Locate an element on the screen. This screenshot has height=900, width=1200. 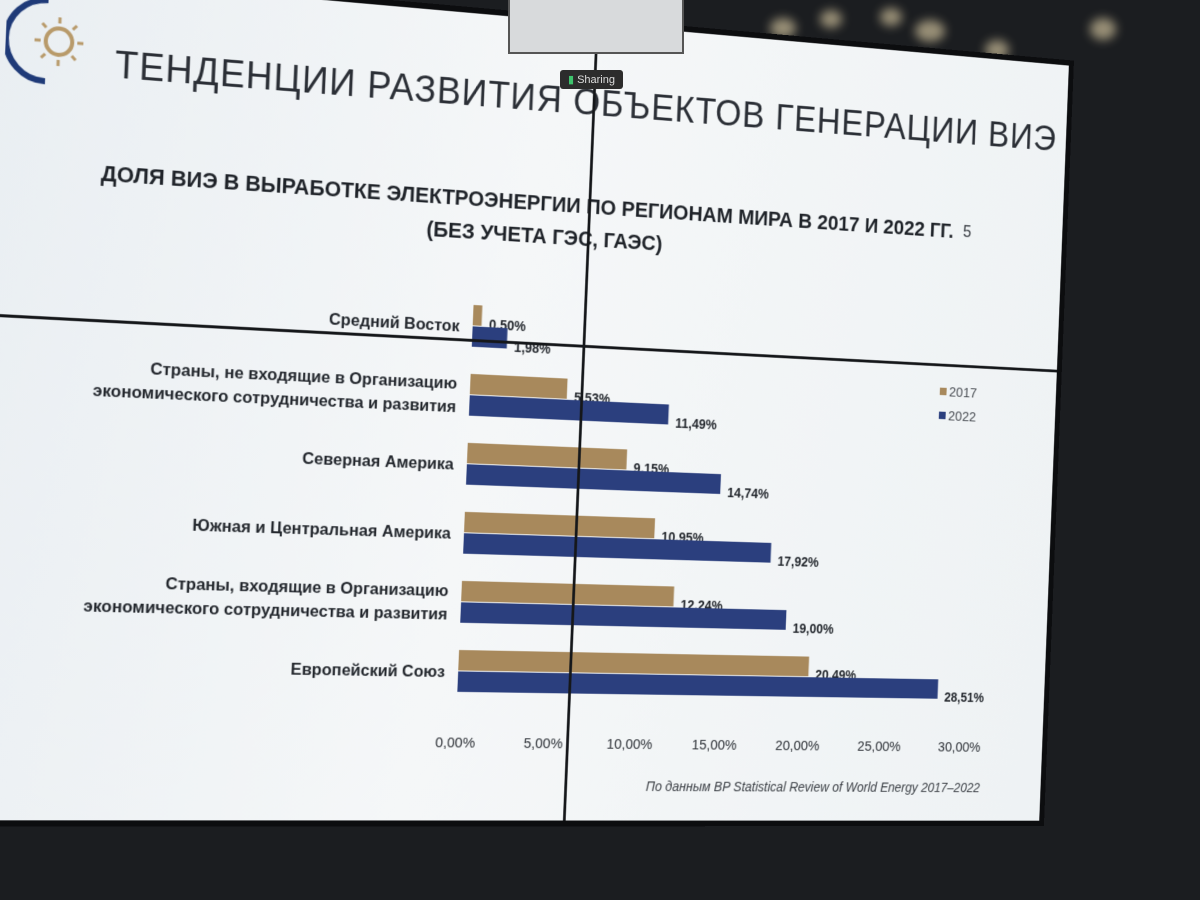
x-tick-label: 5,00% is located at coordinates (543, 743).